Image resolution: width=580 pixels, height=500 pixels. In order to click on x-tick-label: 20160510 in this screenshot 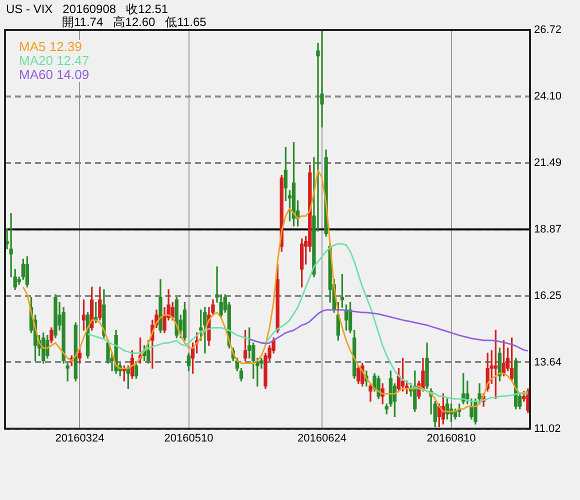, I will do `click(189, 438)`.